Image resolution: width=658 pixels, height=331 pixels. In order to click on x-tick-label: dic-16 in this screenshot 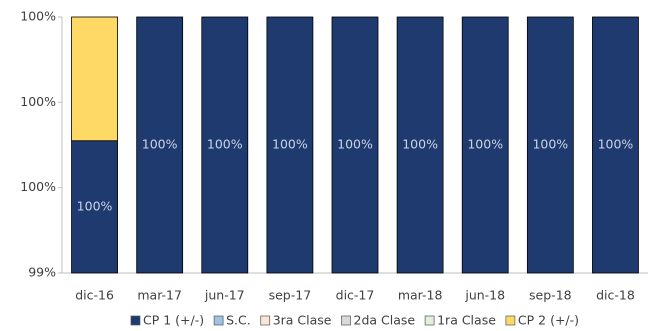, I will do `click(94, 295)`.